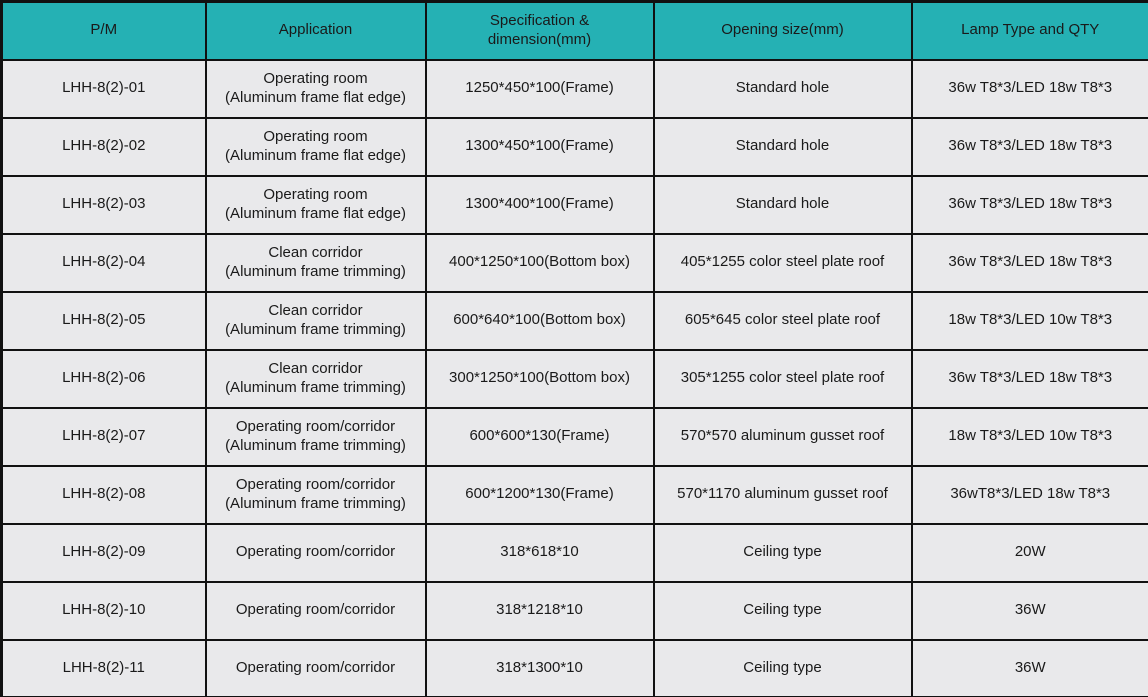 The width and height of the screenshot is (1148, 697). I want to click on cell-opening-size: 570*1170 aluminum gusset roof, so click(782, 494).